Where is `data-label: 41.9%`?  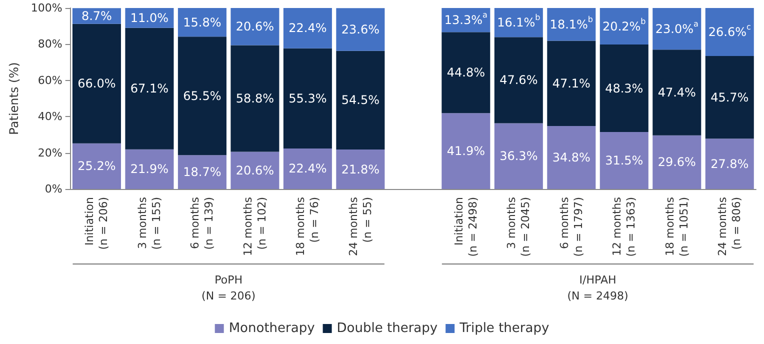 data-label: 41.9% is located at coordinates (465, 151).